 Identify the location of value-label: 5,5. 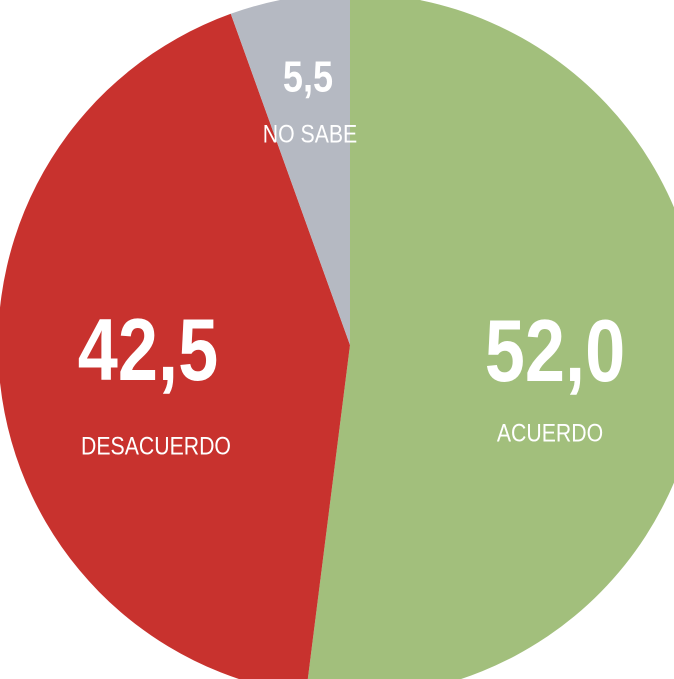
(308, 76).